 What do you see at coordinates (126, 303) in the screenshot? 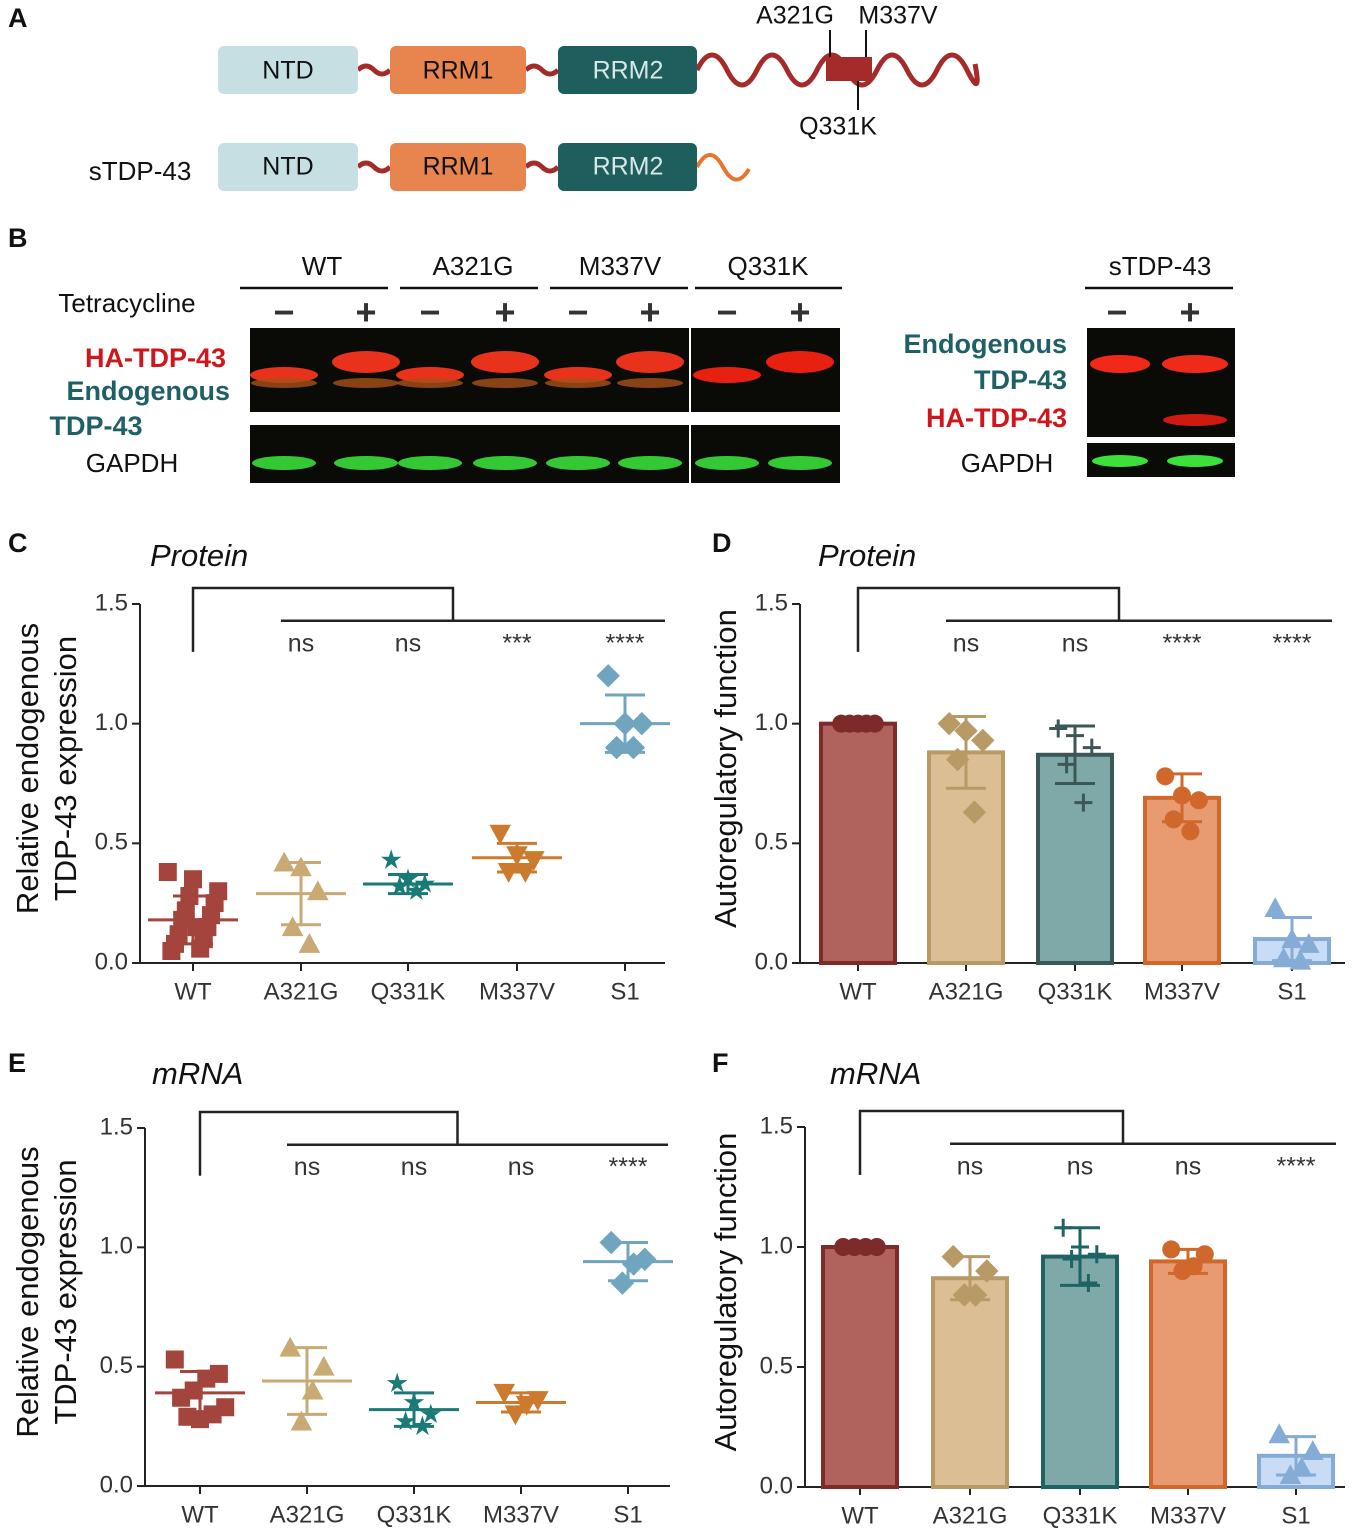
I see `treatment-label: Tetracycline` at bounding box center [126, 303].